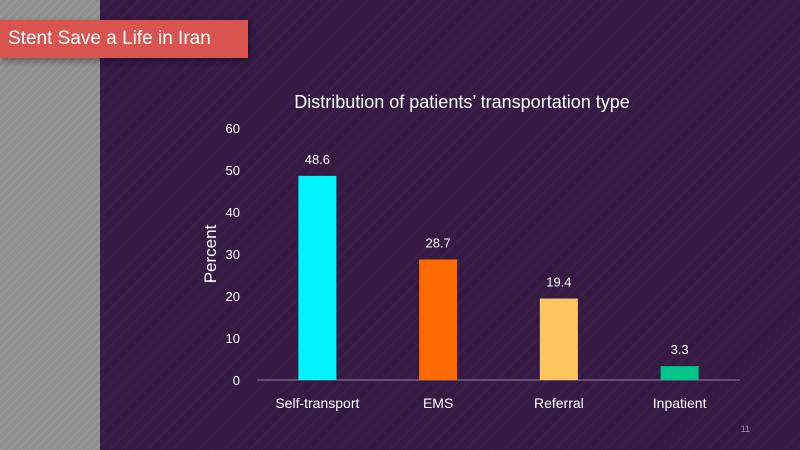 This screenshot has width=800, height=450. What do you see at coordinates (236, 380) in the screenshot?
I see `y-tick-label: 0` at bounding box center [236, 380].